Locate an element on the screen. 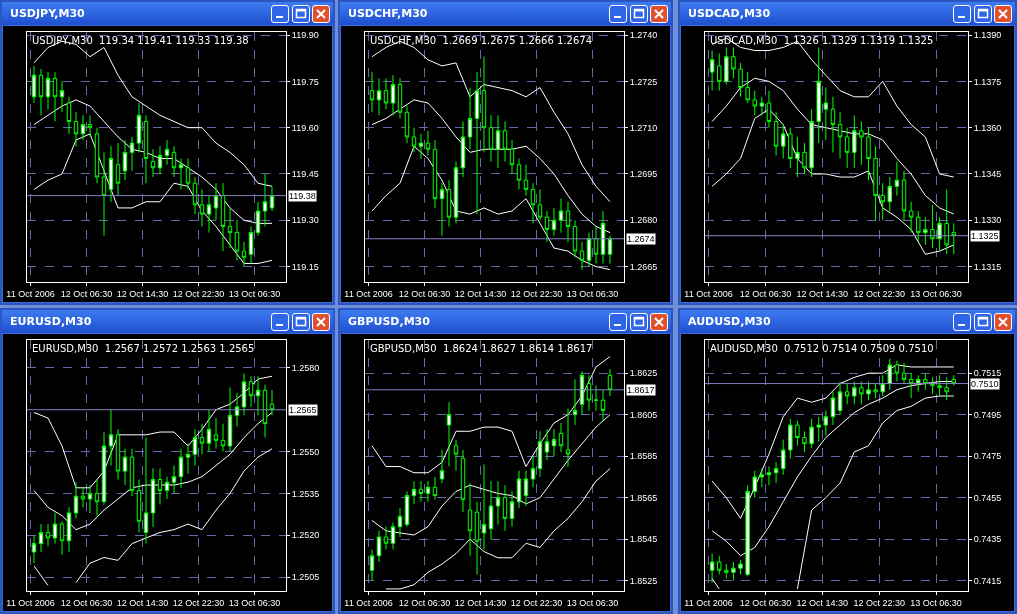 This screenshot has width=1017, height=614. y-tick-label: 1.2740 is located at coordinates (643, 35).